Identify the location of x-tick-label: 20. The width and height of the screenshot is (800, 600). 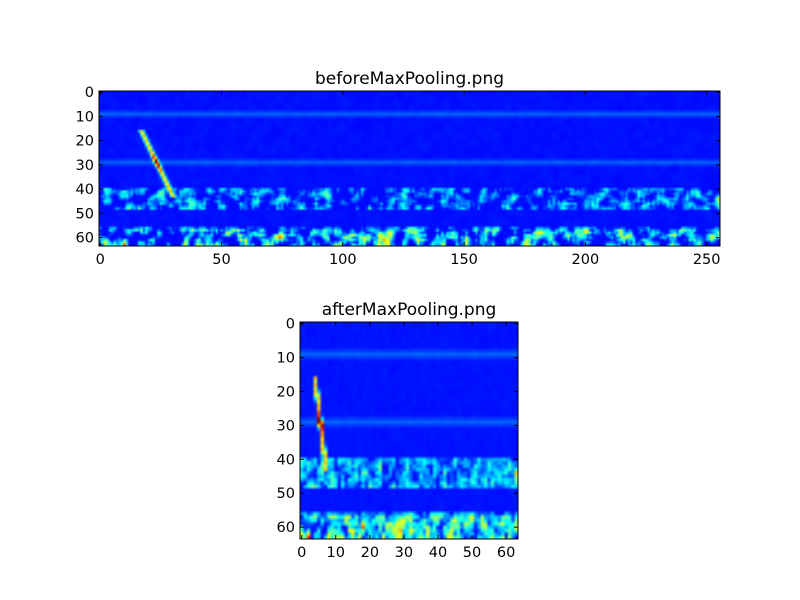
(370, 553).